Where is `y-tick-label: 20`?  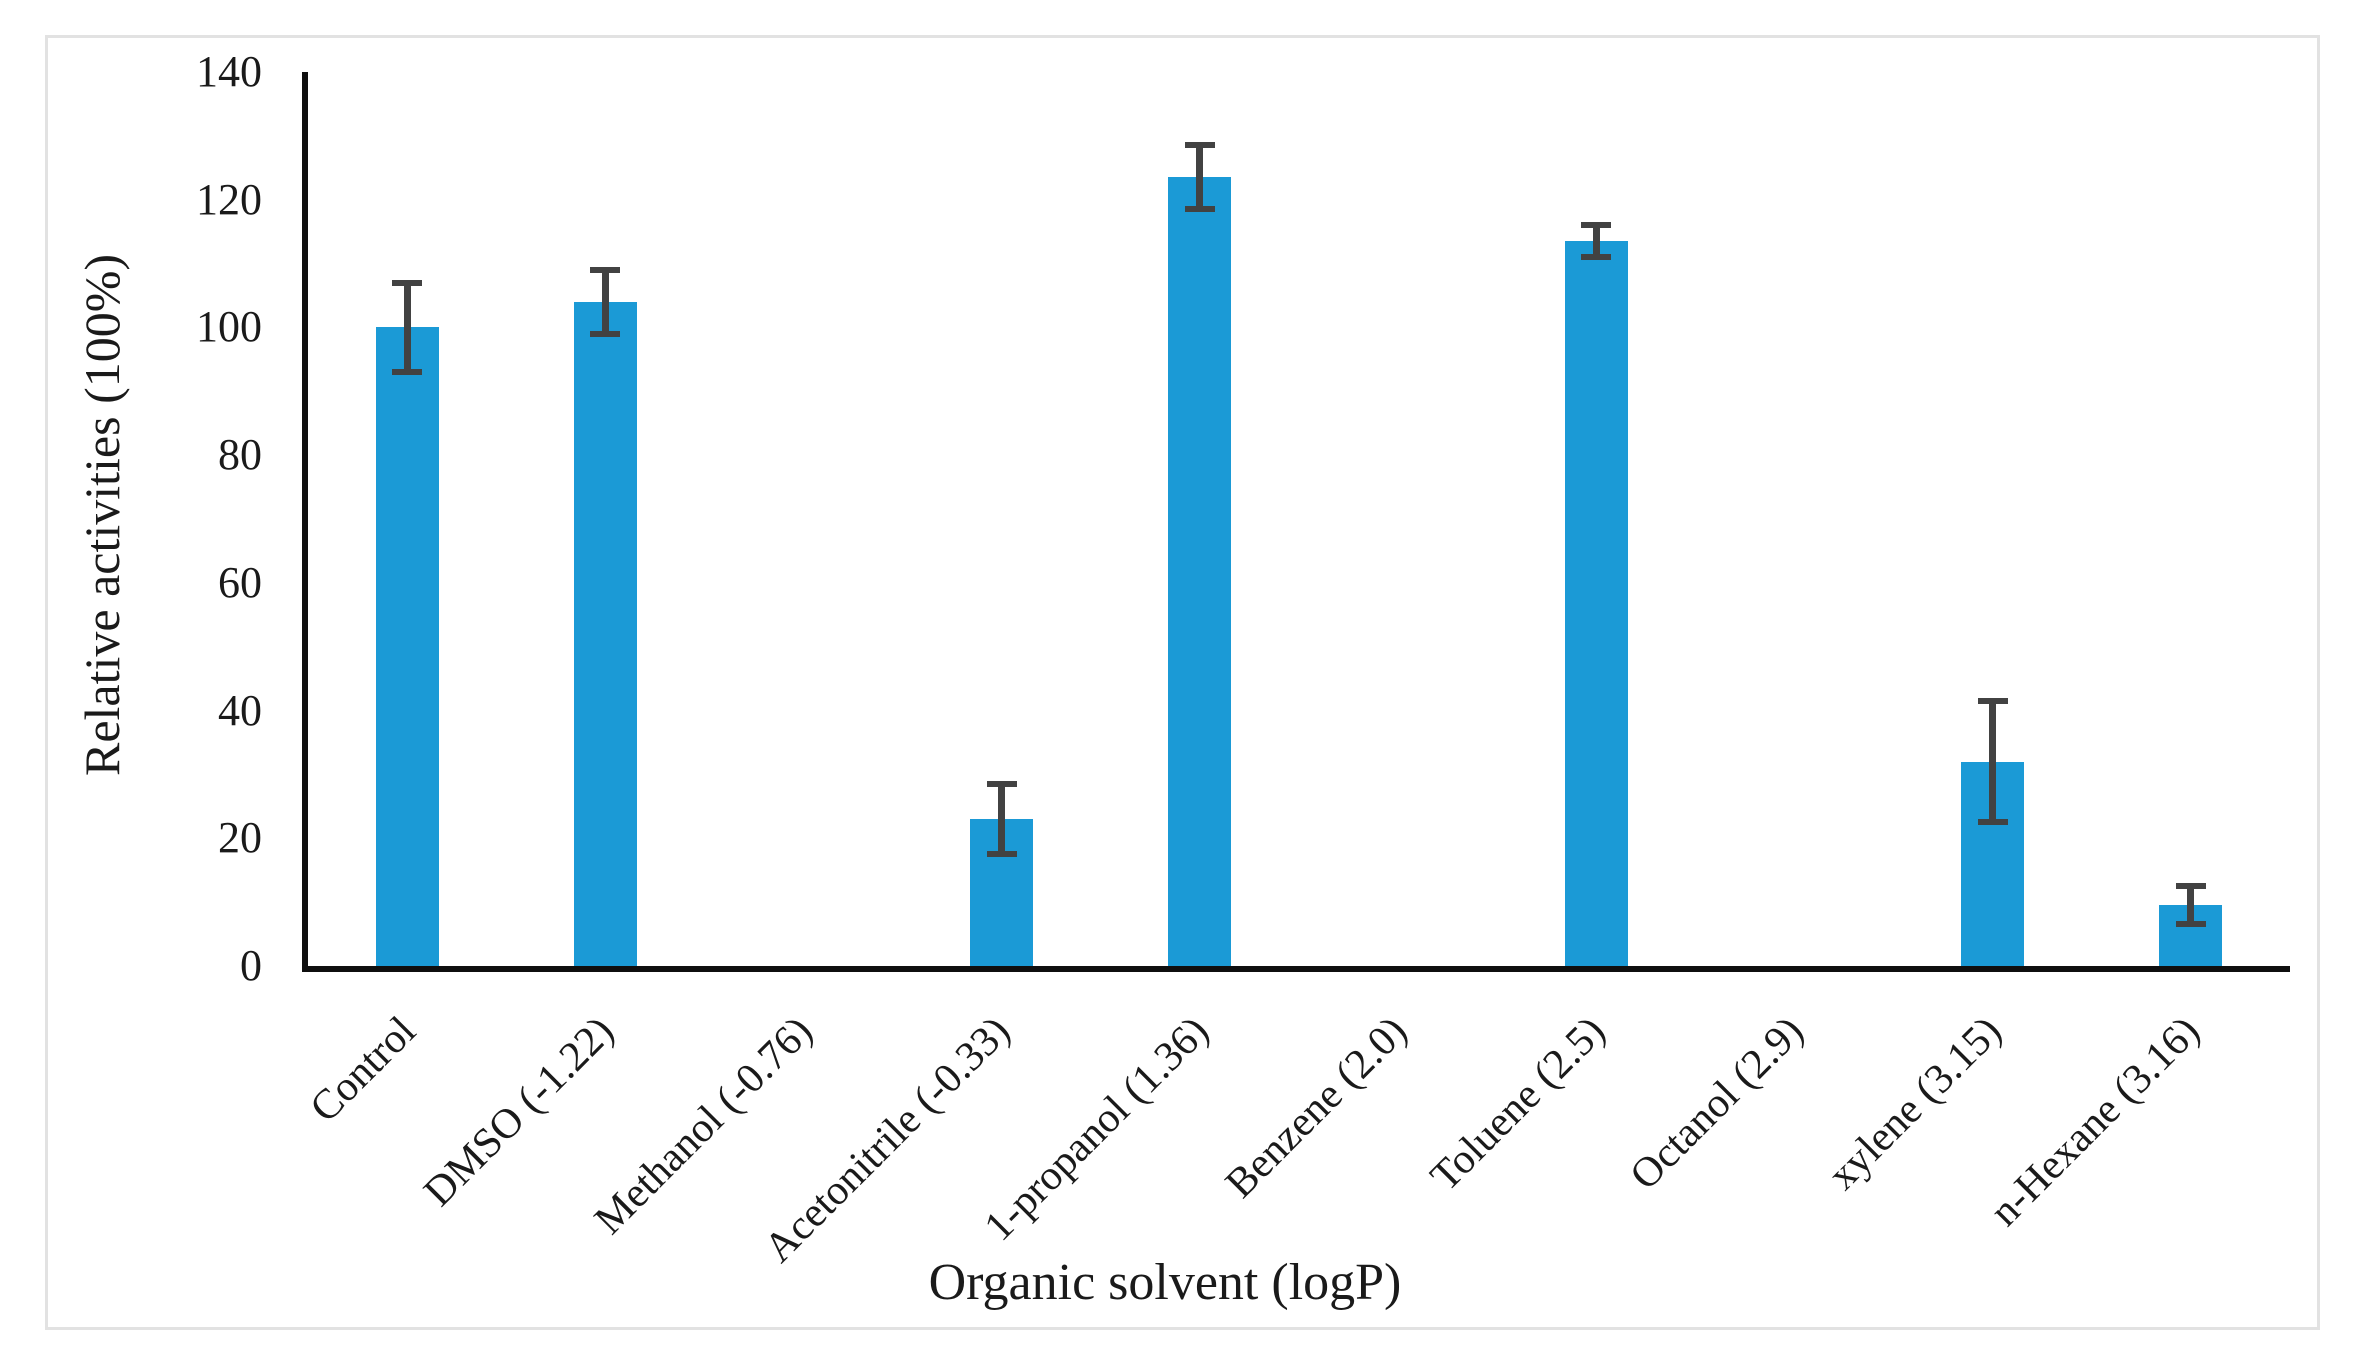
y-tick-label: 20 is located at coordinates (240, 838).